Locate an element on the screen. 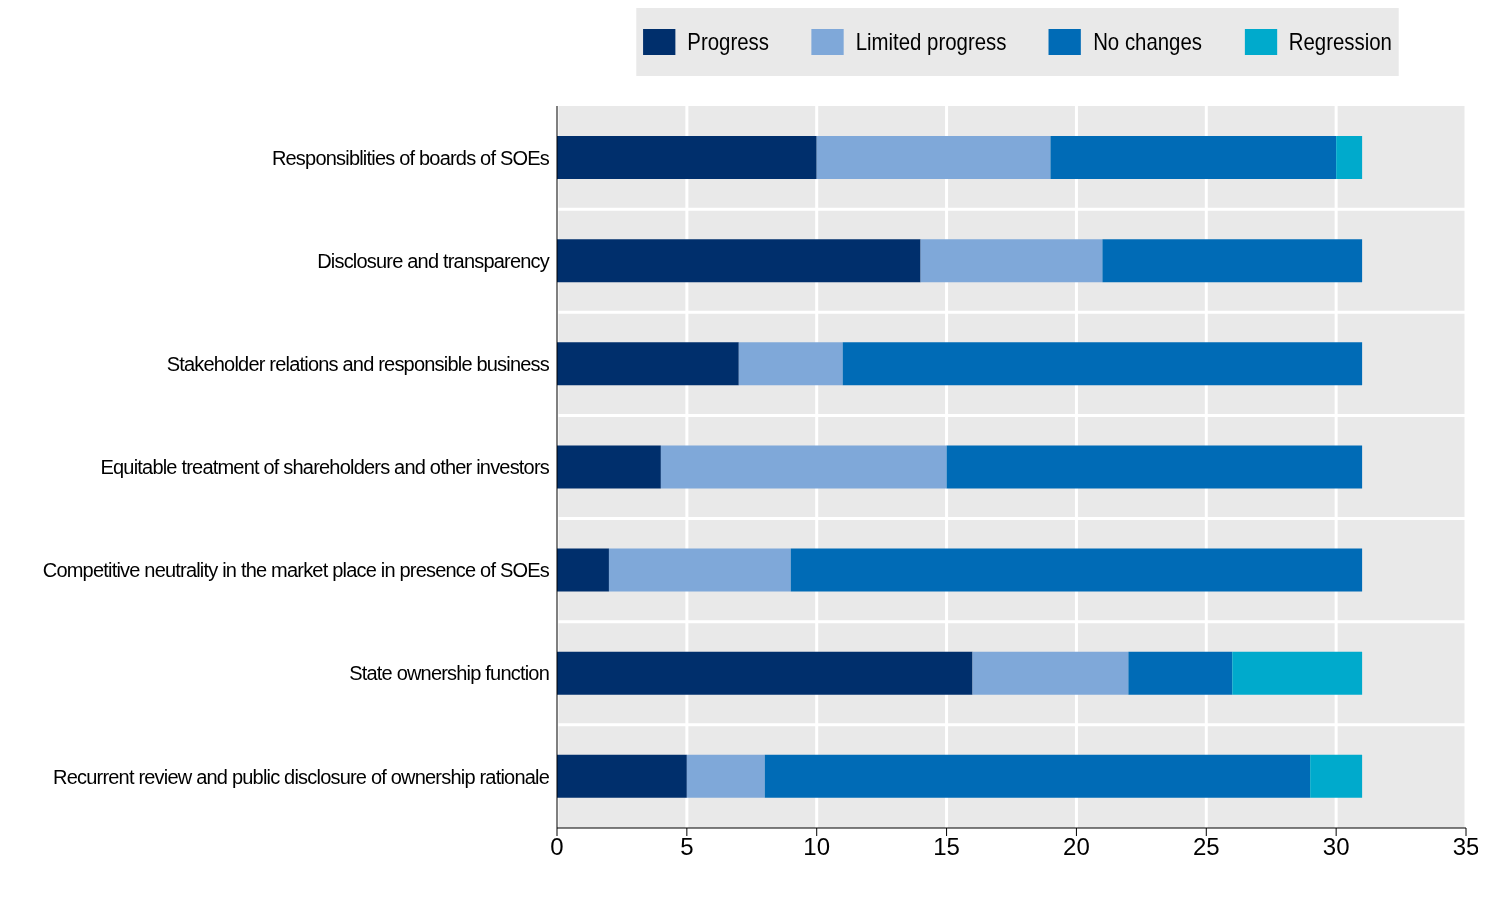  x-tick-label: 10 is located at coordinates (817, 847).